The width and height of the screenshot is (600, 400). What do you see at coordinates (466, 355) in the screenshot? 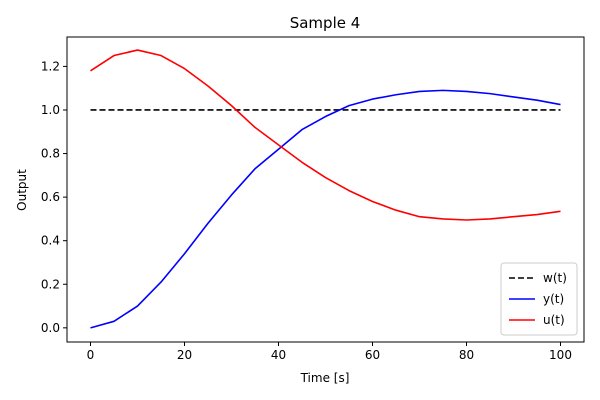
I see `x-tick-label: 80` at bounding box center [466, 355].